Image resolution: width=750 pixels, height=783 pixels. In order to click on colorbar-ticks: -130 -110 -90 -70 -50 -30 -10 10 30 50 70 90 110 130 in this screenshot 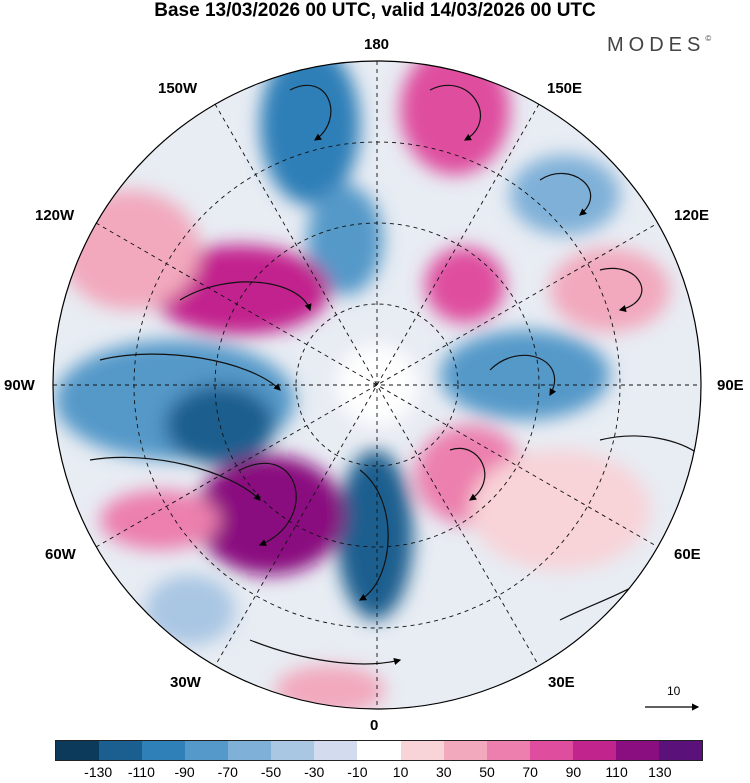, I will do `click(375, 773)`.